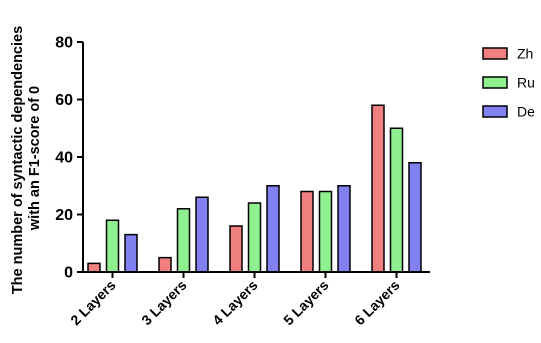 The image size is (541, 343). I want to click on x-category-label: 3 Layers, so click(164, 303).